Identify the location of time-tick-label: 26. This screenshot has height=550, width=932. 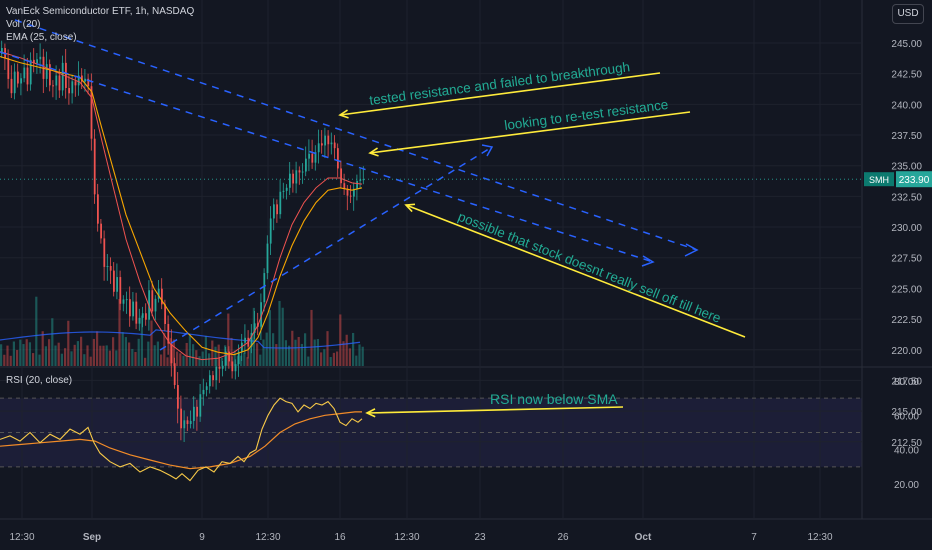
(563, 537).